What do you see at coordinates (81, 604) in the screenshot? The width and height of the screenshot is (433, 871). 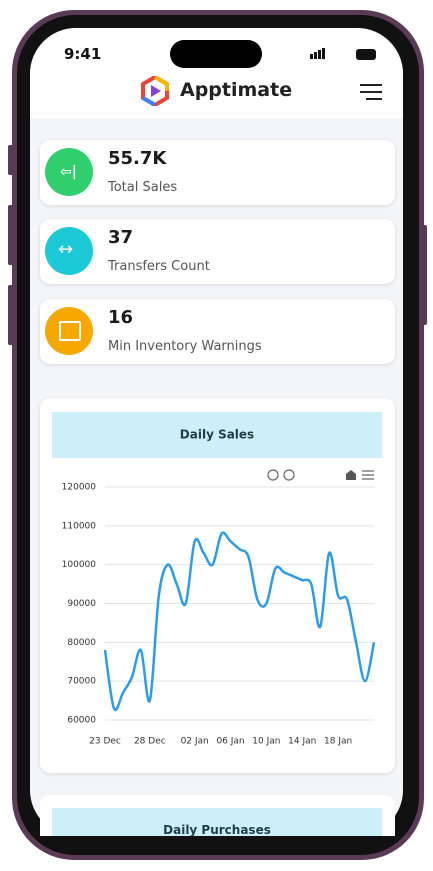 I see `y-tick-label: 90000` at bounding box center [81, 604].